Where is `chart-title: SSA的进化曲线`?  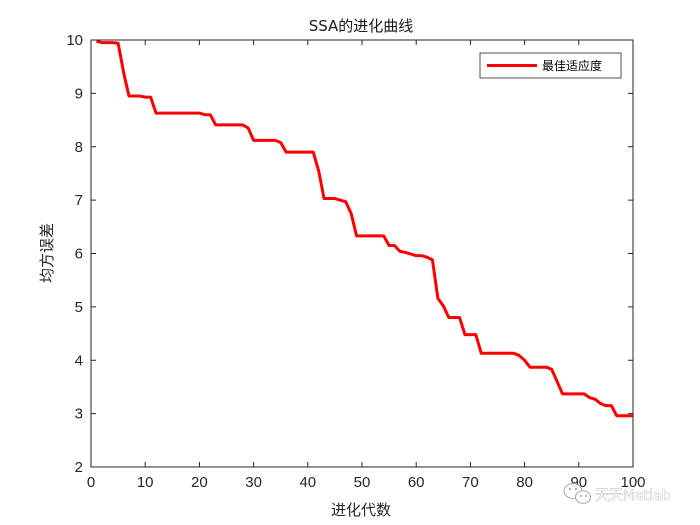
chart-title: SSA的进化曲线 is located at coordinates (361, 26).